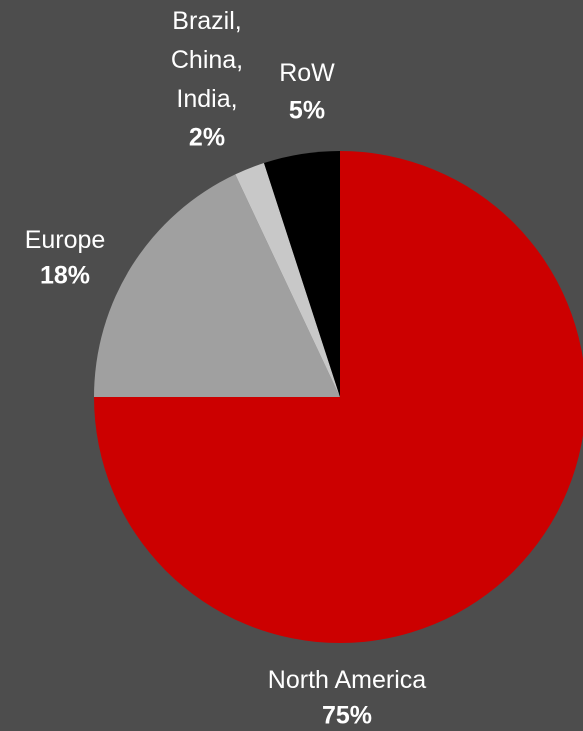 The height and width of the screenshot is (731, 583). What do you see at coordinates (347, 680) in the screenshot?
I see `slice-label: North America` at bounding box center [347, 680].